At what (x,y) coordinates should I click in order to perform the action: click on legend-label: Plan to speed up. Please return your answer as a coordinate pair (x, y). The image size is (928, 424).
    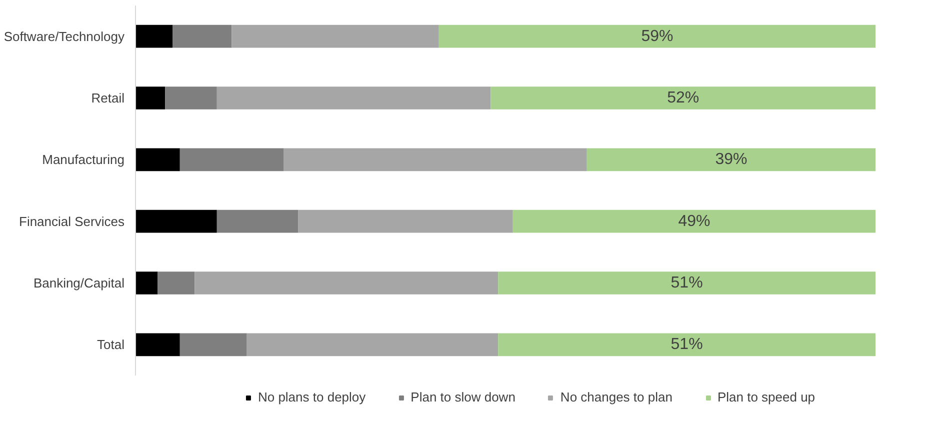
    Looking at the image, I should click on (766, 397).